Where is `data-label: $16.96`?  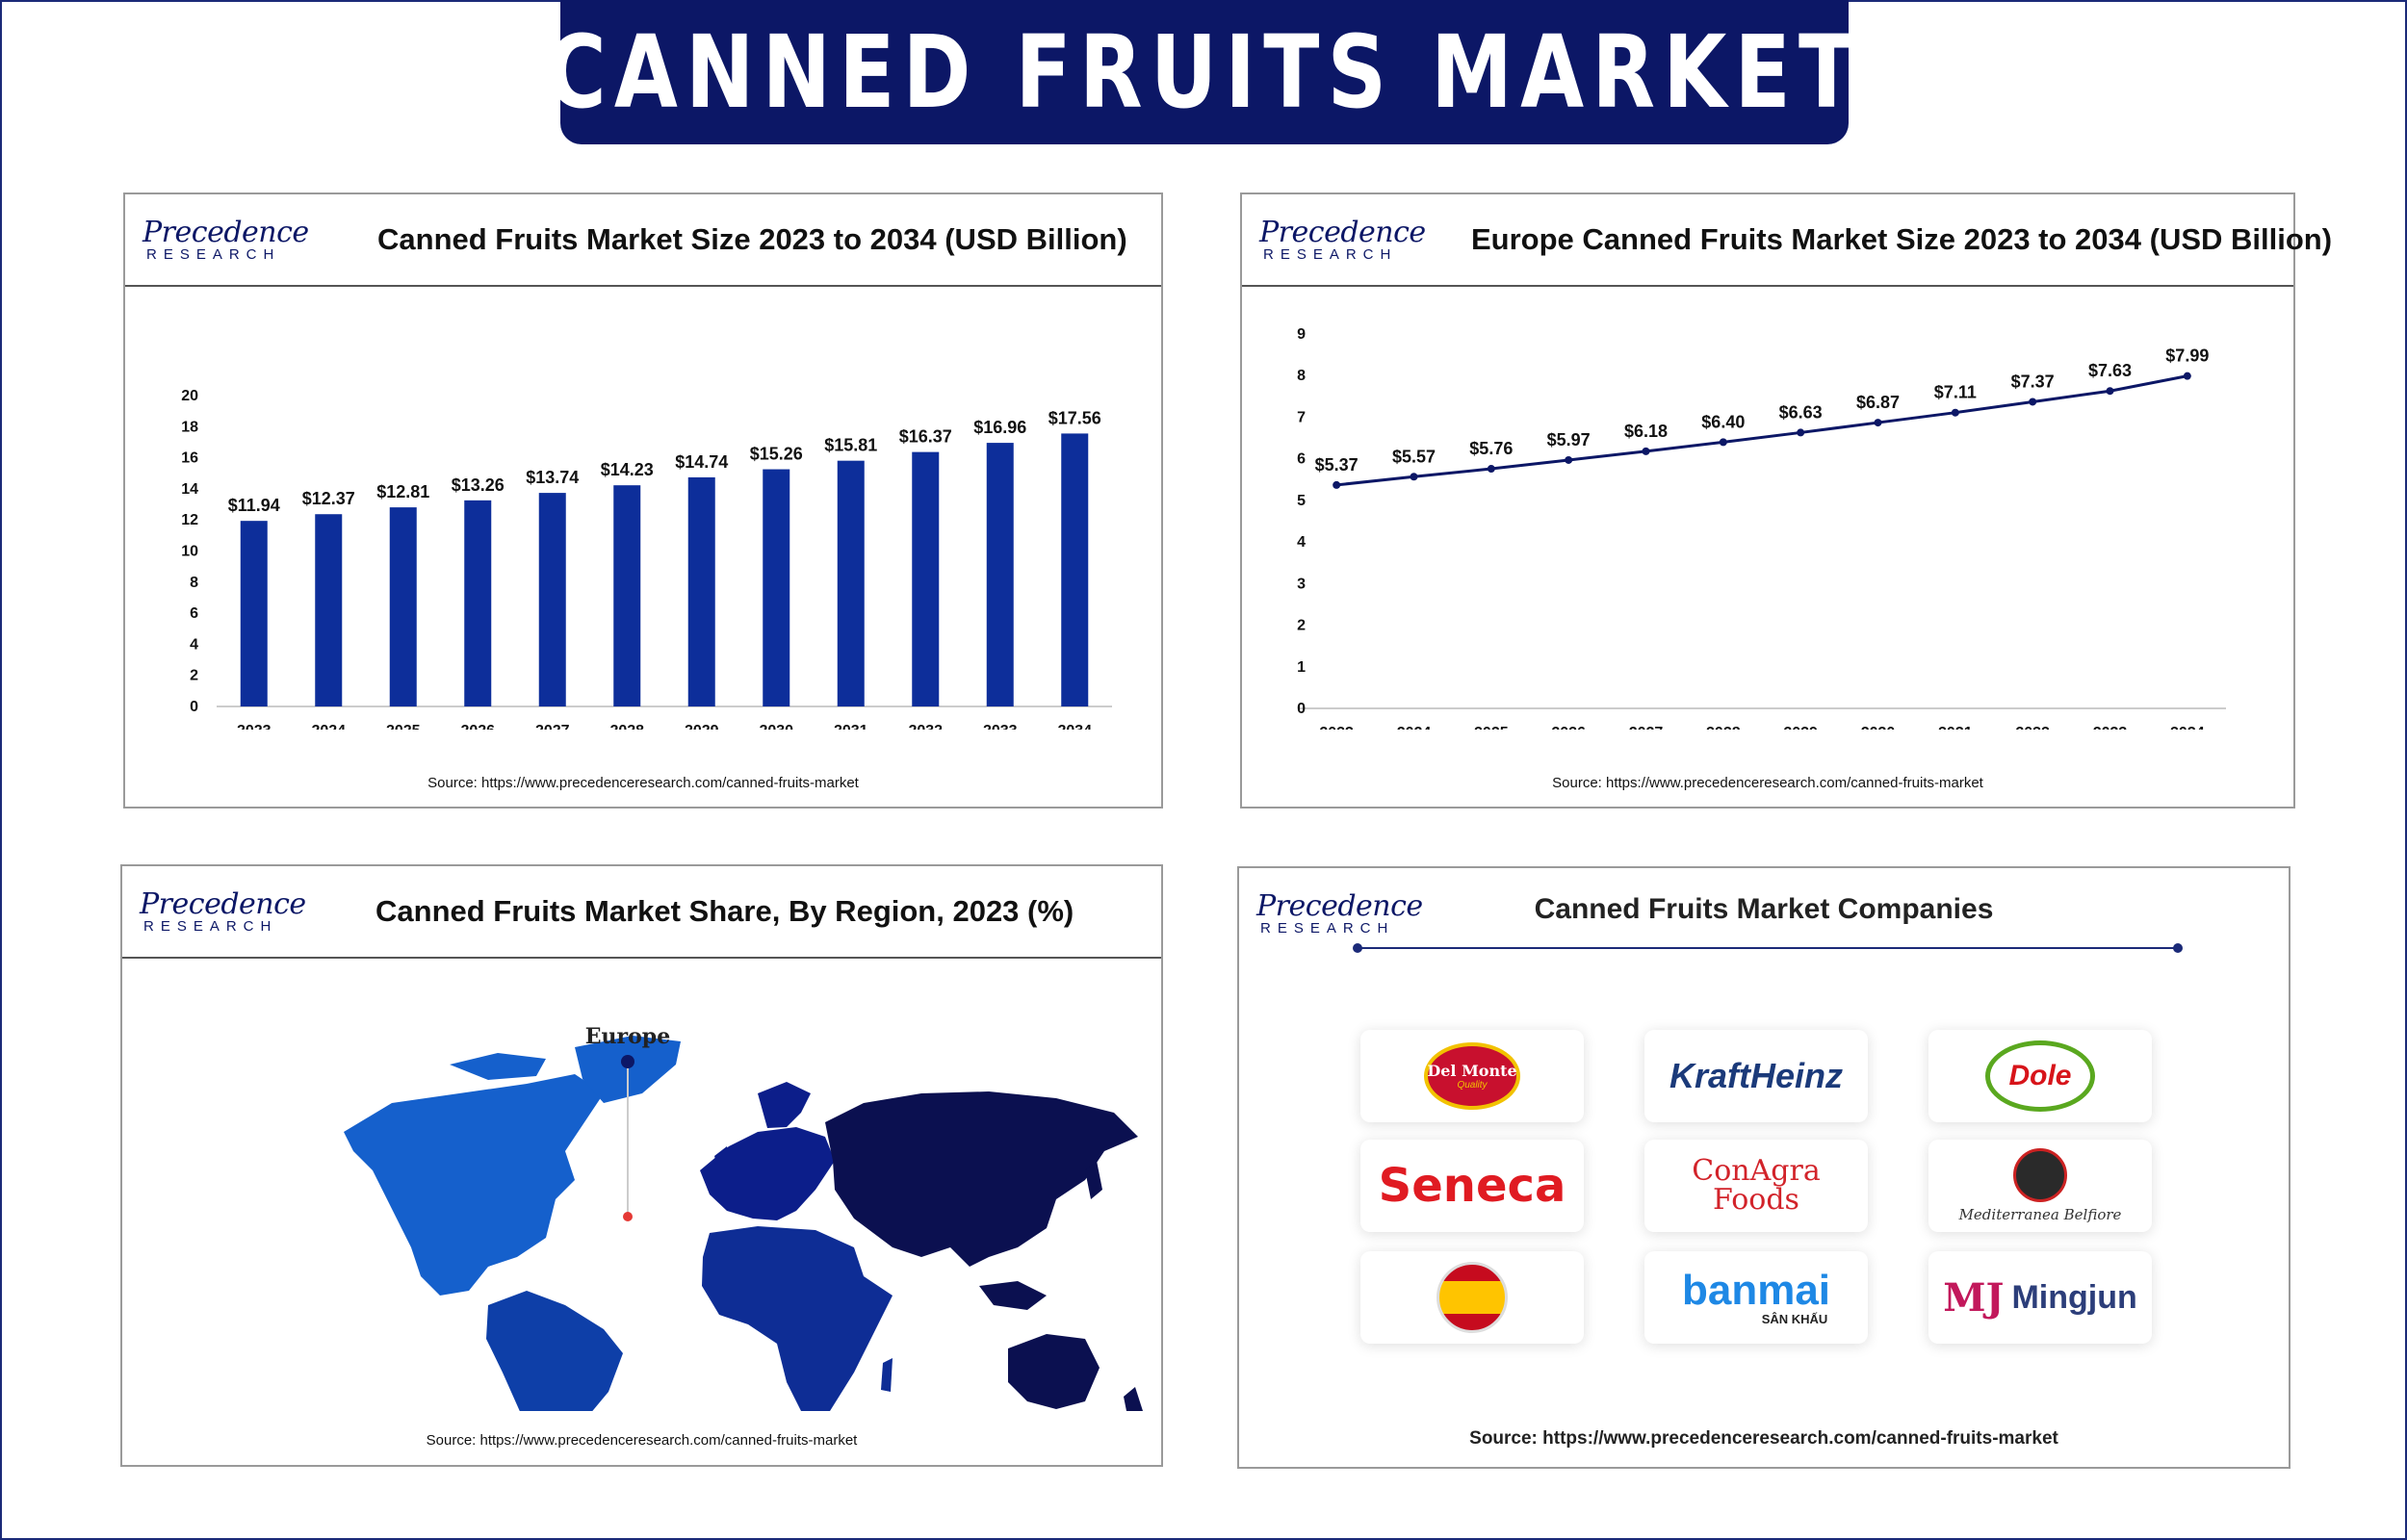 data-label: $16.96 is located at coordinates (999, 427).